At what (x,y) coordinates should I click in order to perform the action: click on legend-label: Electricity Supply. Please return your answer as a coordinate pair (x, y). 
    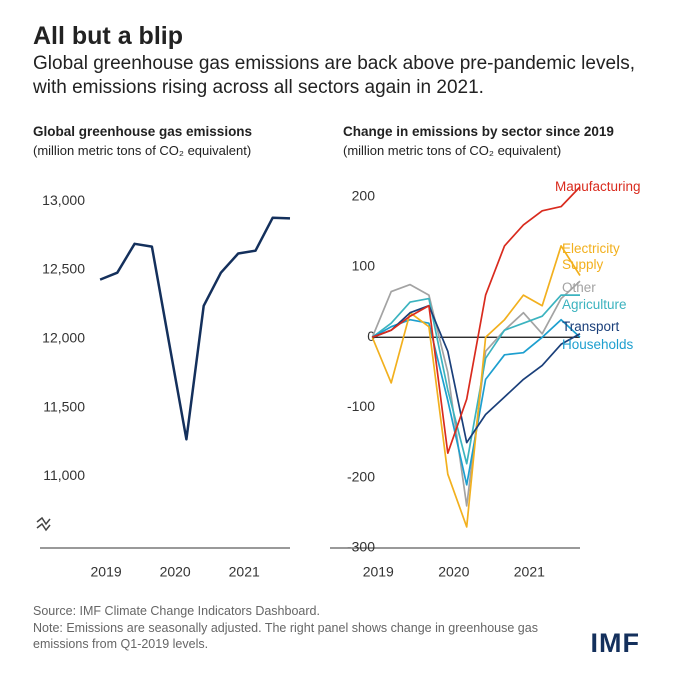
    Looking at the image, I should click on (591, 256).